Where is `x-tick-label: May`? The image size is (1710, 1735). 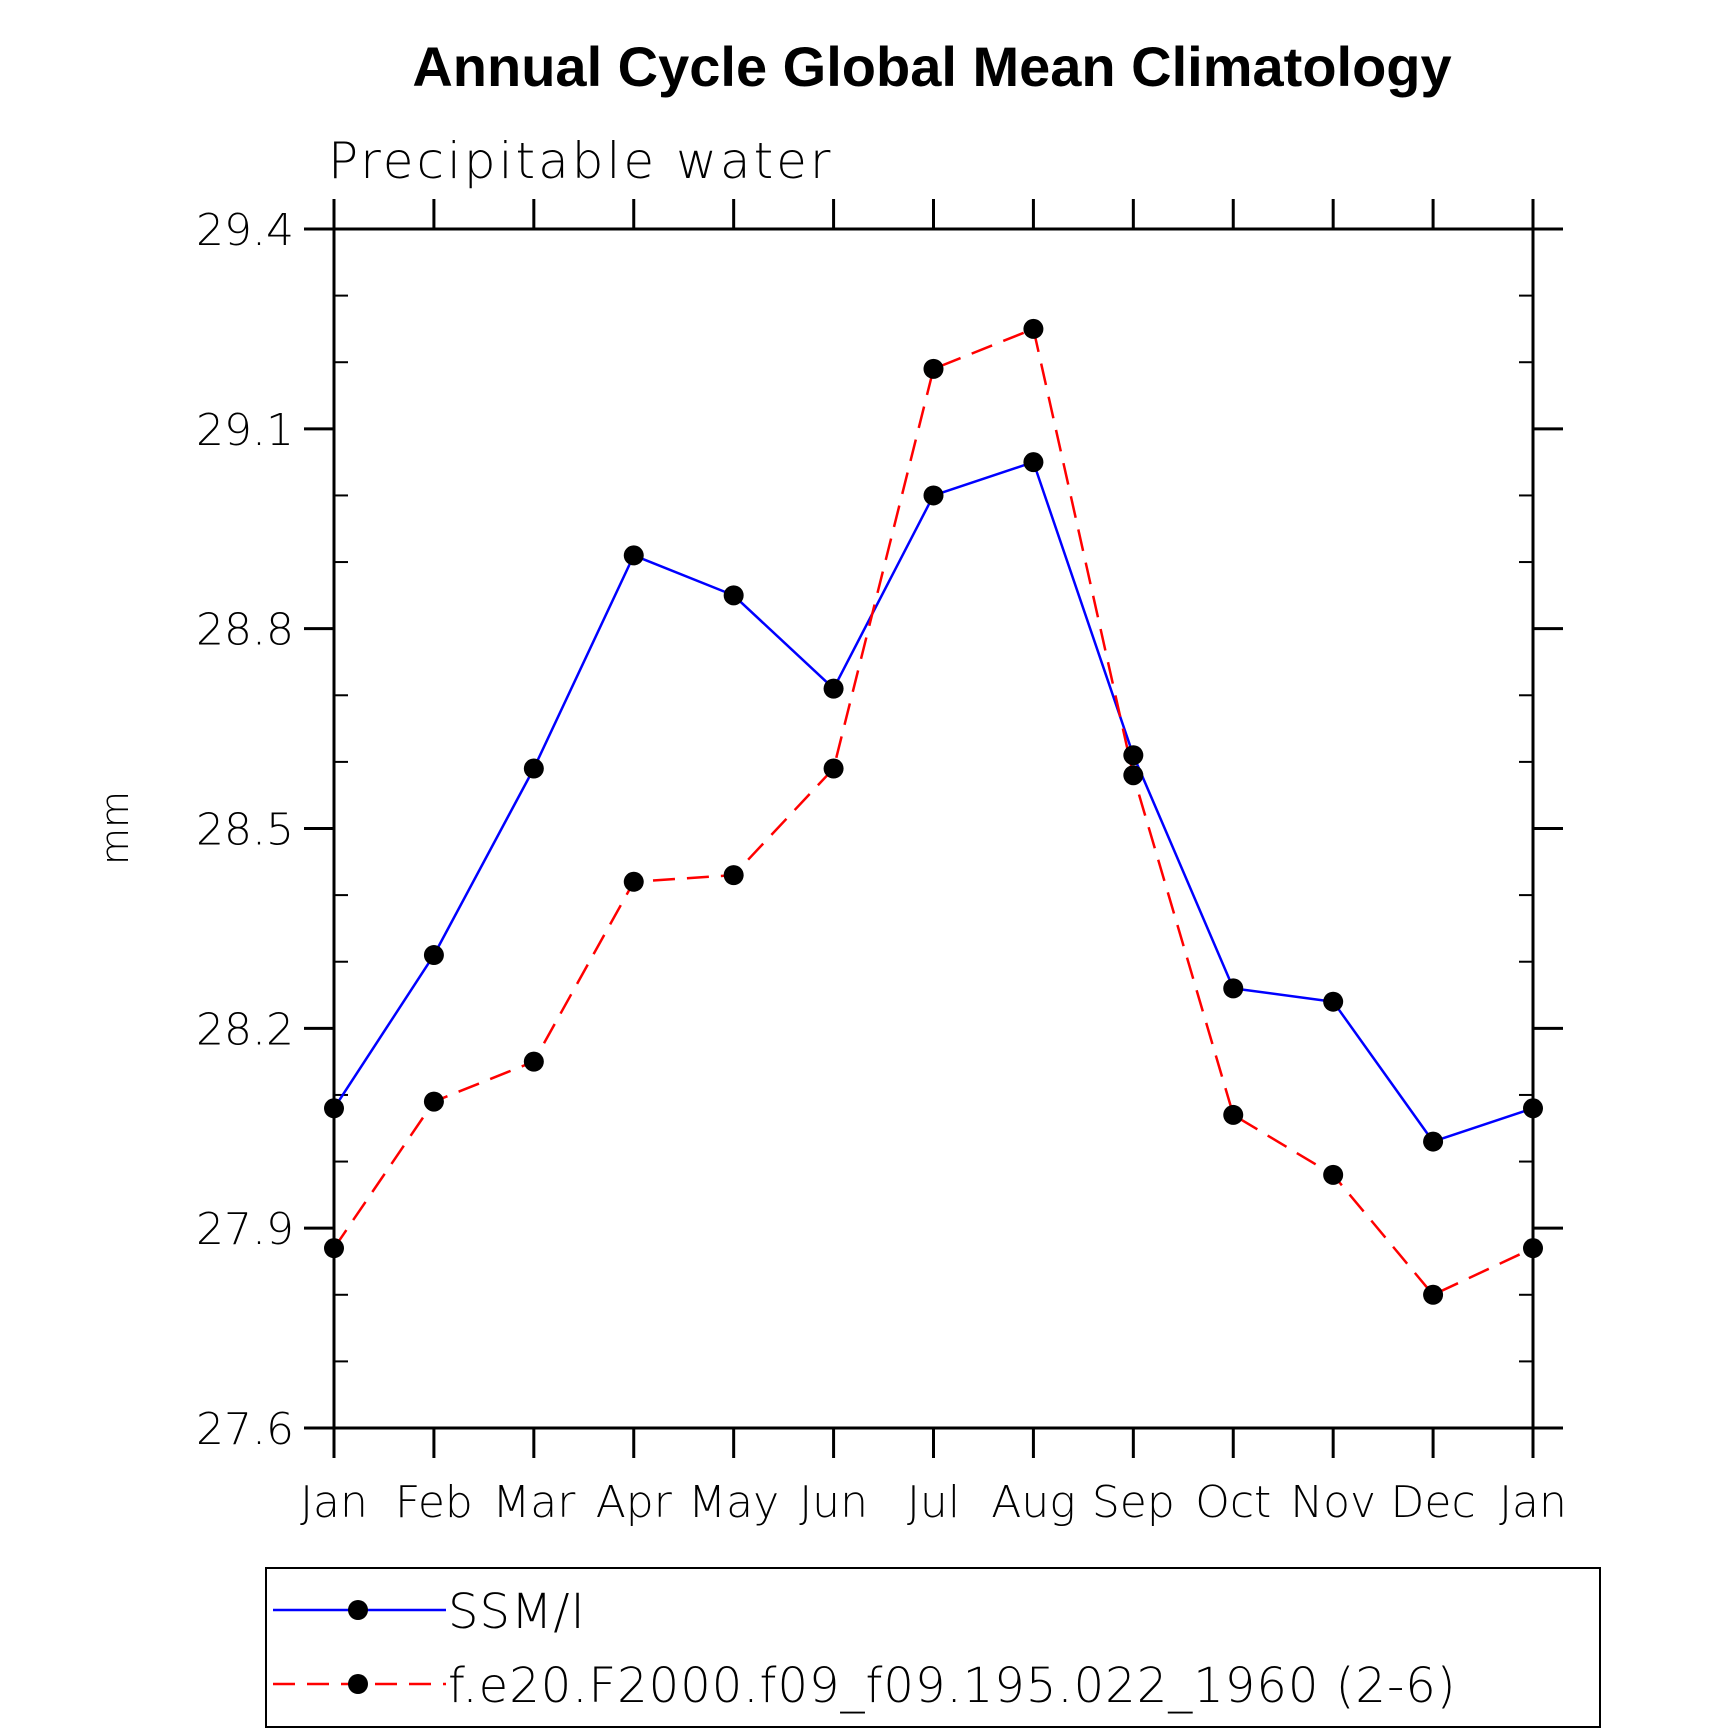 x-tick-label: May is located at coordinates (733, 1502).